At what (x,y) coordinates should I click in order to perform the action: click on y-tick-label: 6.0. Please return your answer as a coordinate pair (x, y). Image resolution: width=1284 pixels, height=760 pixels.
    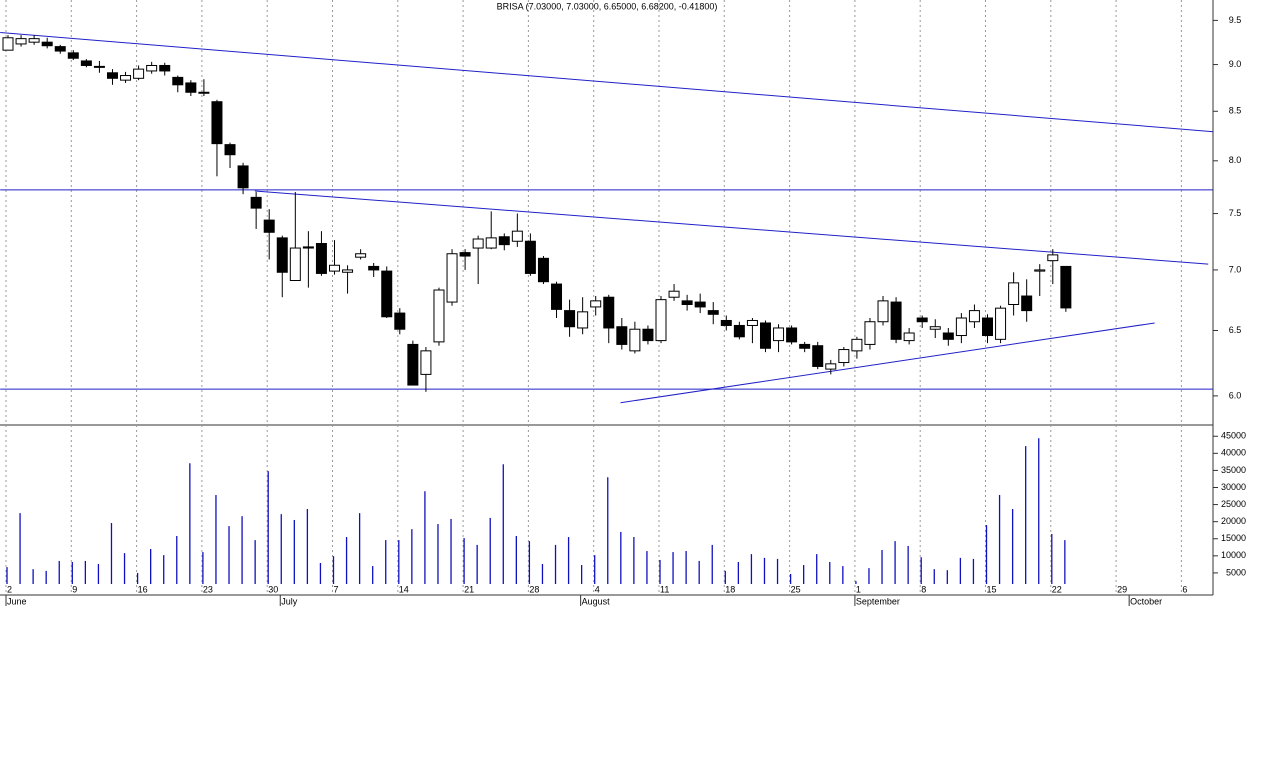
    Looking at the image, I should click on (1235, 395).